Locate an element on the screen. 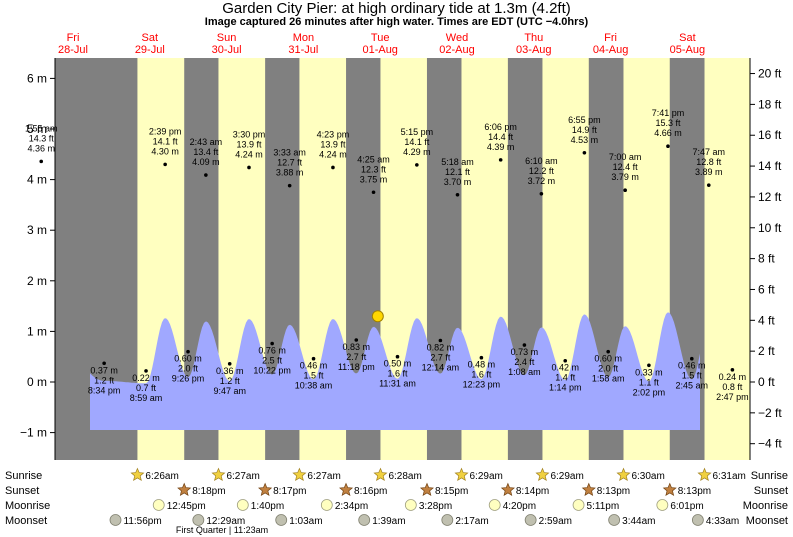  sunset-time: 8:14pm is located at coordinates (532, 491).